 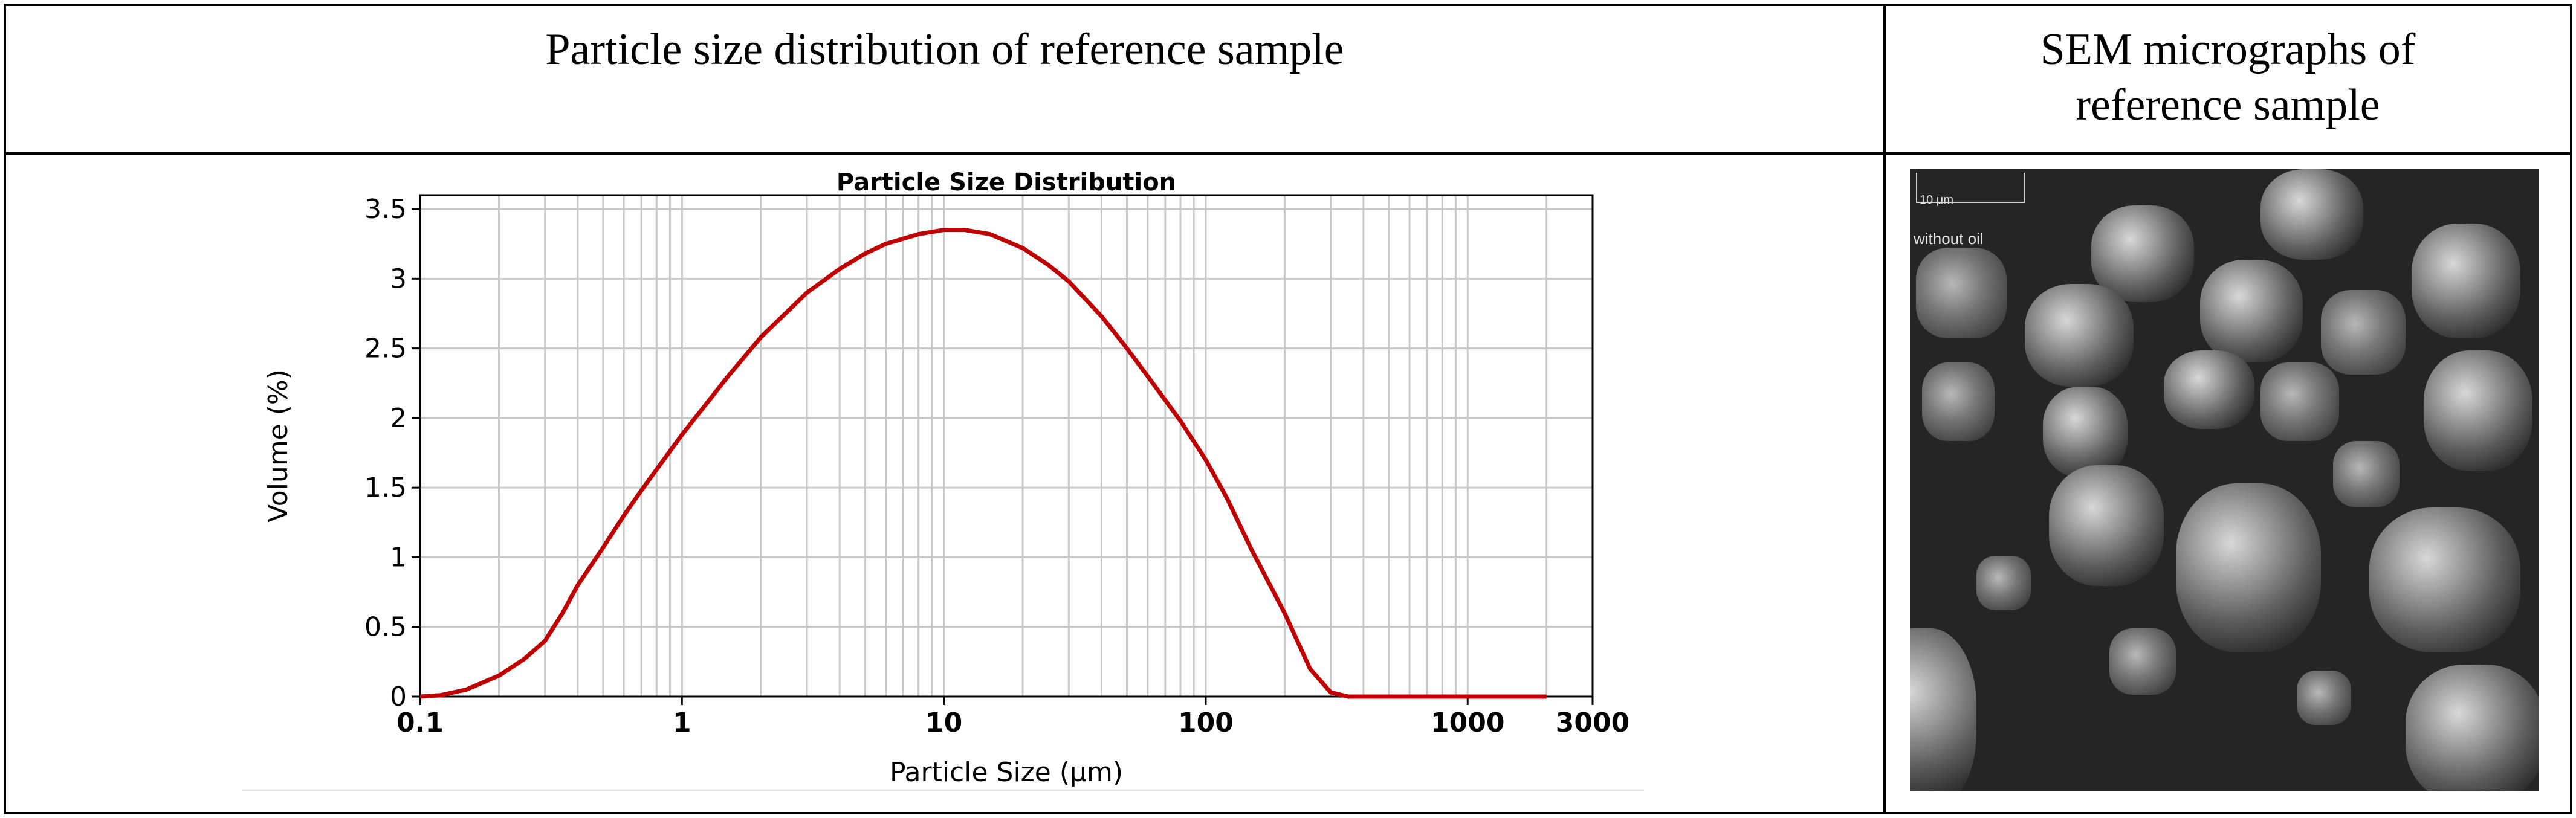 What do you see at coordinates (1006, 772) in the screenshot?
I see `x-axis-label: Particle Size (μm)` at bounding box center [1006, 772].